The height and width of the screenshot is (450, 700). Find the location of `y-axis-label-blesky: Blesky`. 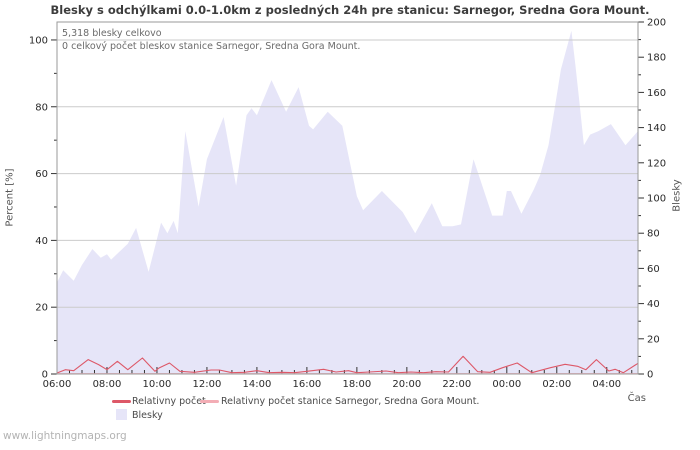

y-axis-label-blesky: Blesky is located at coordinates (677, 195).